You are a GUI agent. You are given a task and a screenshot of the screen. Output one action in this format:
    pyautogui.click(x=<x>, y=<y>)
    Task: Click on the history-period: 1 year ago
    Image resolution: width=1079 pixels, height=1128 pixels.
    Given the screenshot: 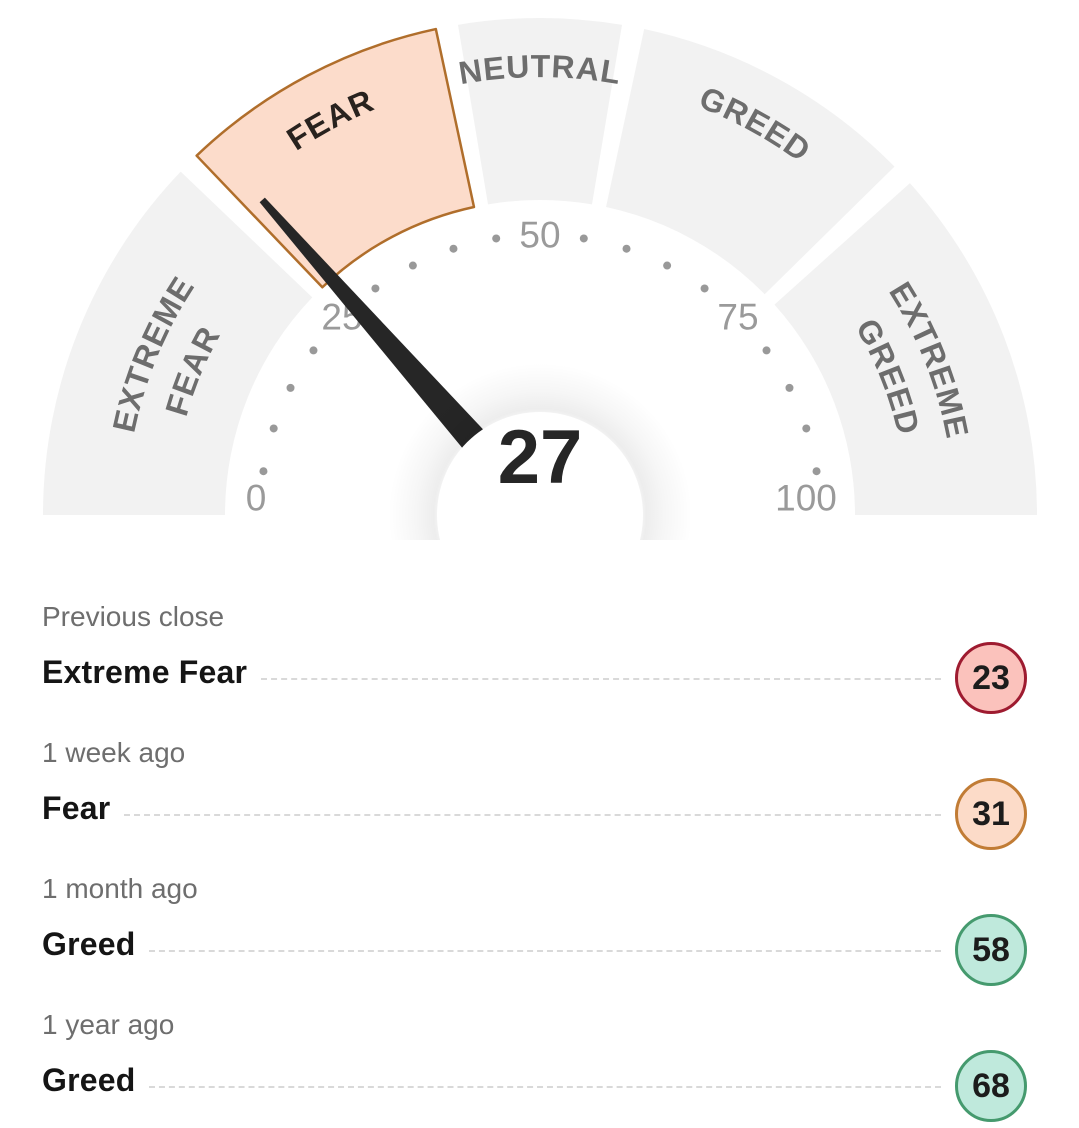 What is the action you would take?
    pyautogui.click(x=108, y=1025)
    